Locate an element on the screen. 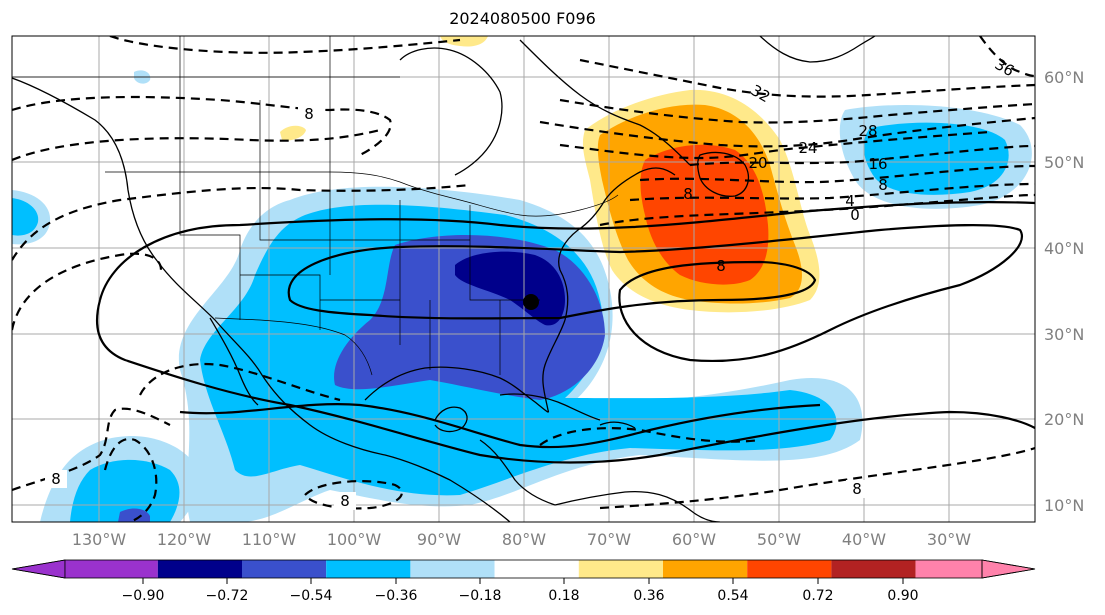 The image size is (1105, 615). lon-label: 80°W is located at coordinates (524, 539).